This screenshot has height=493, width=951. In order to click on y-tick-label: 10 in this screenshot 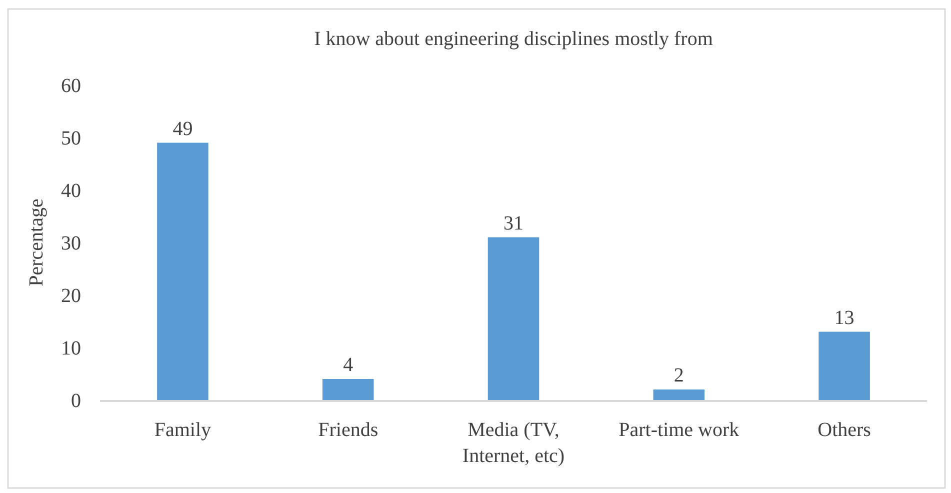, I will do `click(71, 349)`.